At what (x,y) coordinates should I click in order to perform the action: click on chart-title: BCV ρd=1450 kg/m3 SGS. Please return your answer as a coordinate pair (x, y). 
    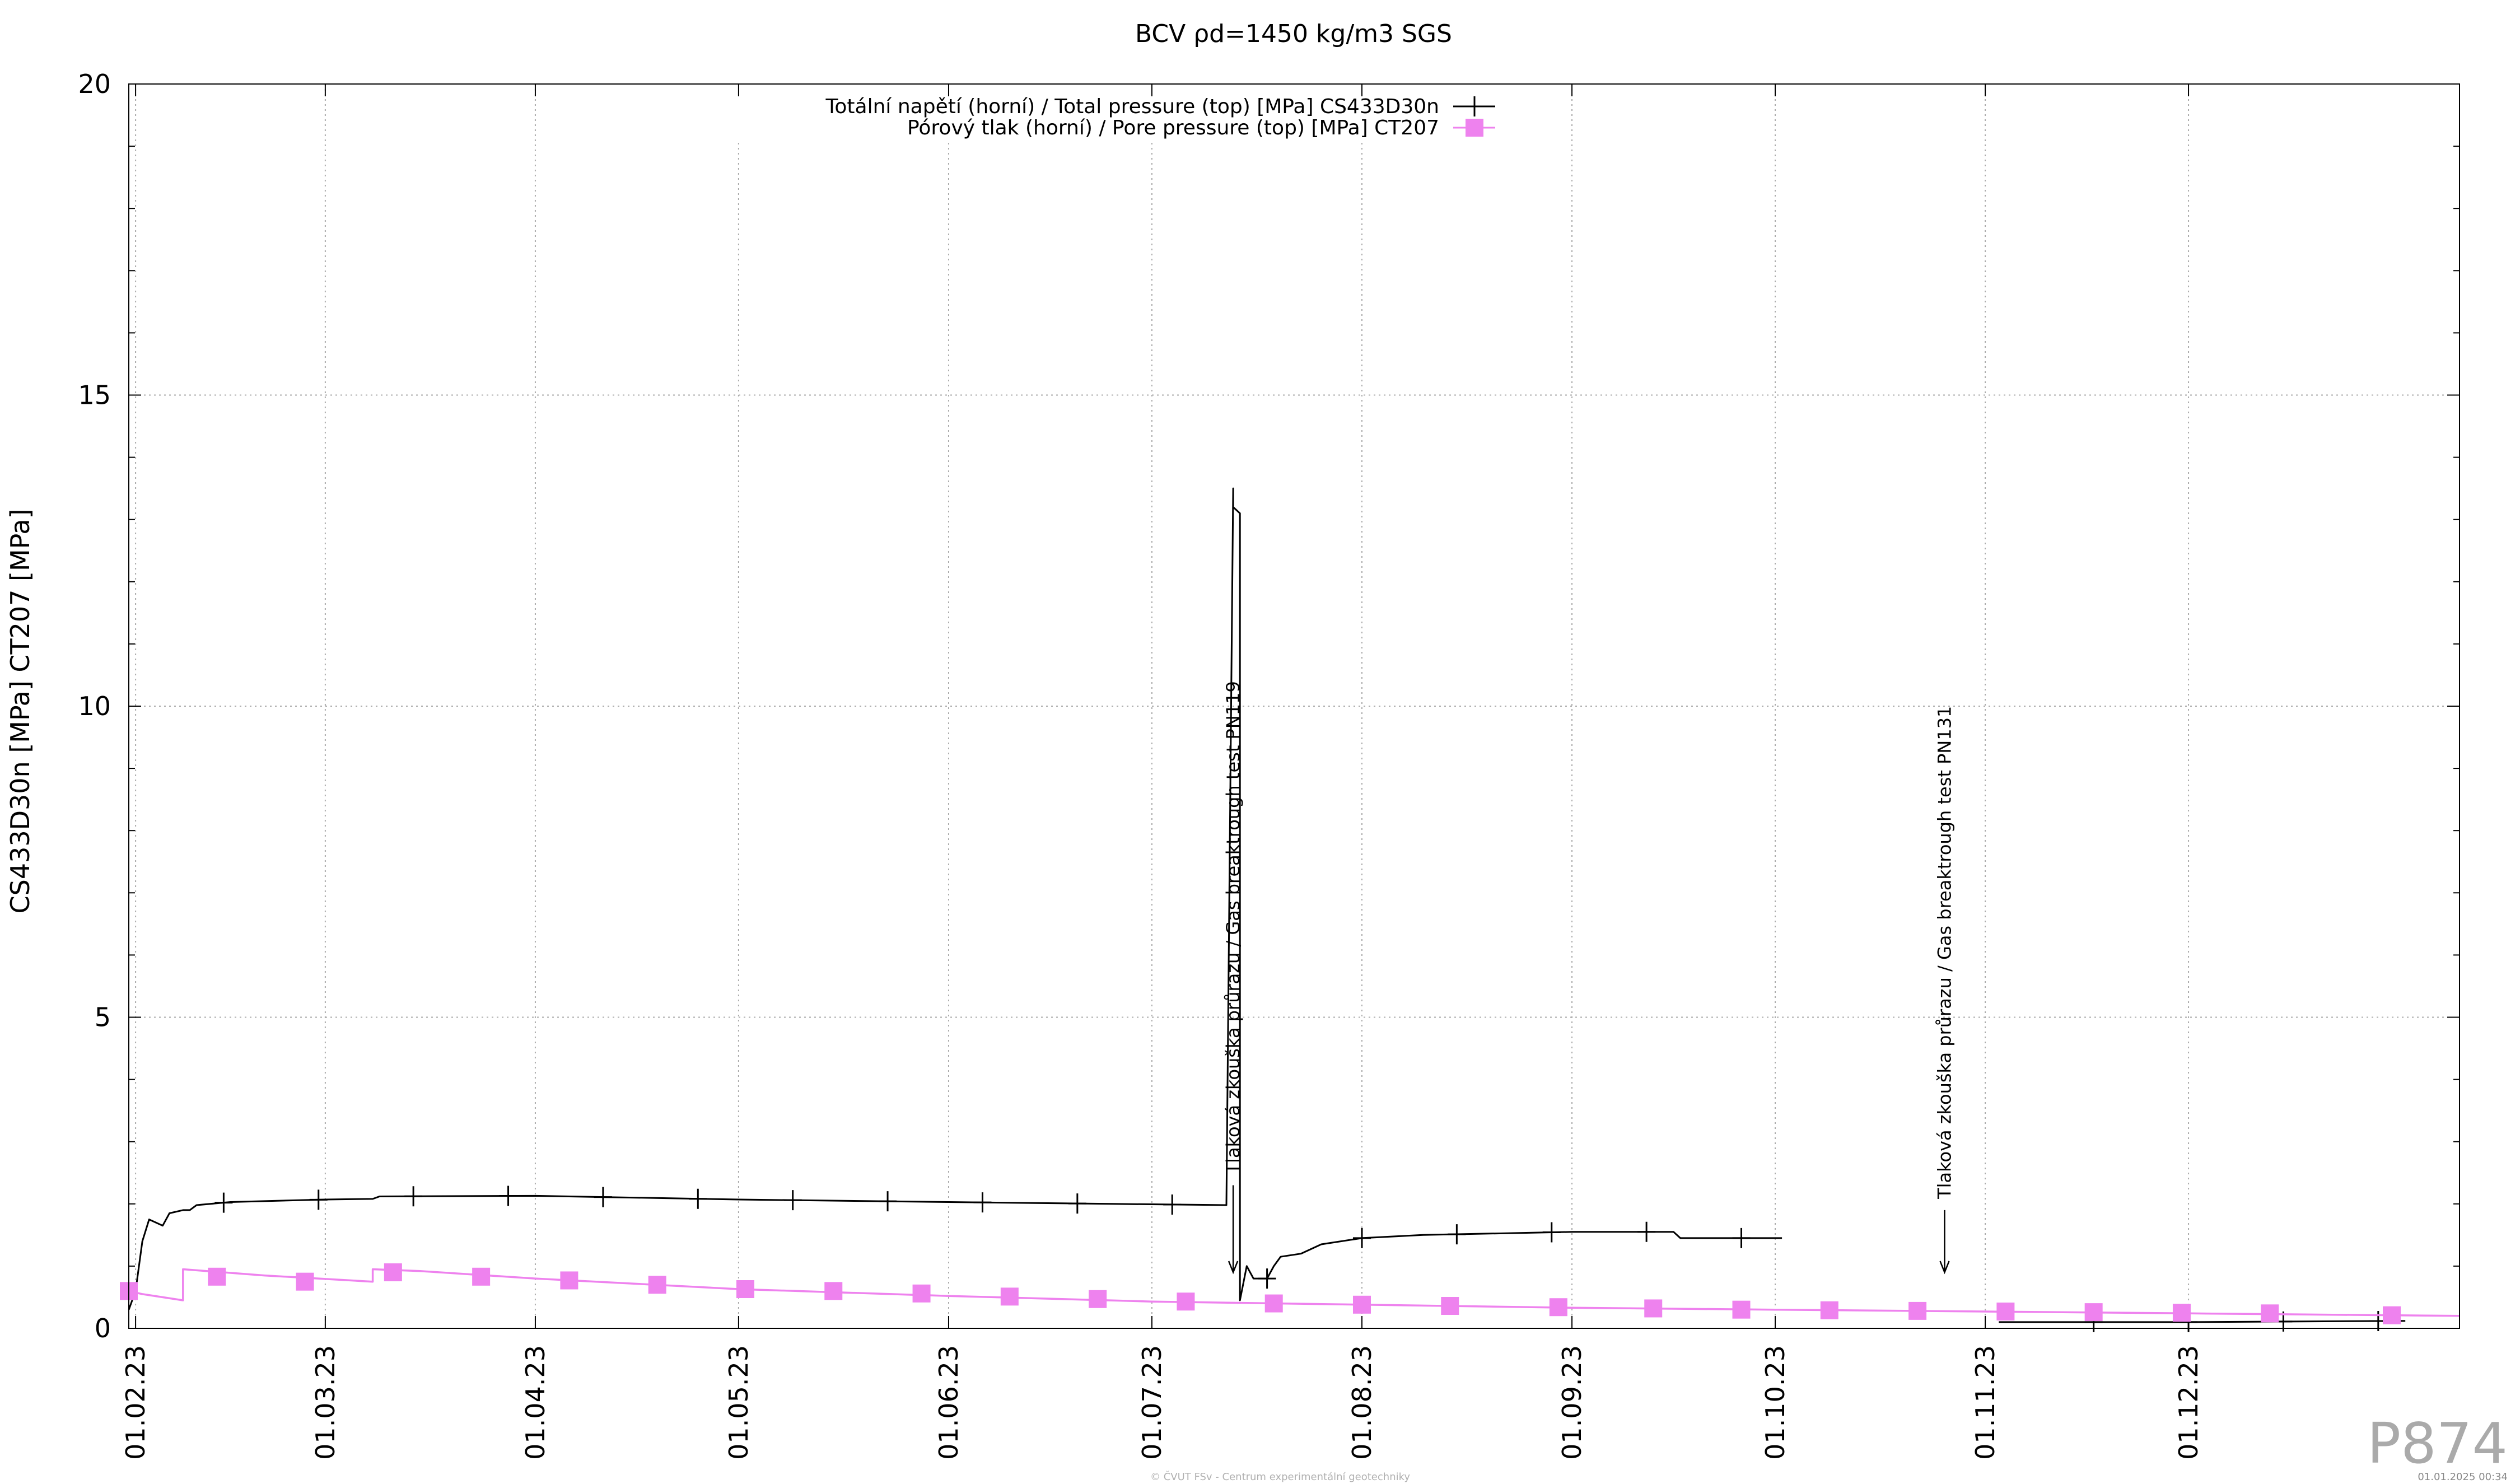
    Looking at the image, I should click on (1294, 34).